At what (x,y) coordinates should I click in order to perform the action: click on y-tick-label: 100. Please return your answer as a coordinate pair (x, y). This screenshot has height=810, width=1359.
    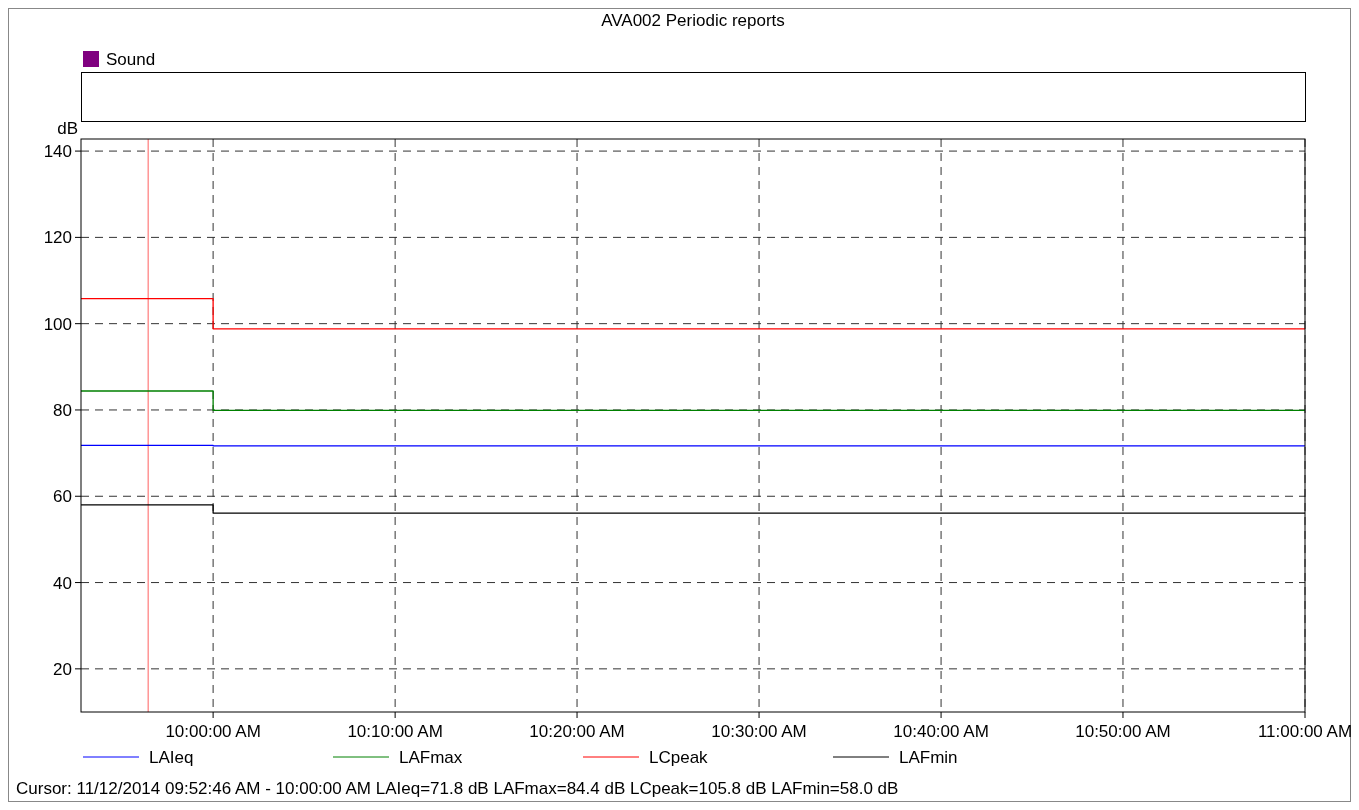
    Looking at the image, I should click on (57, 324).